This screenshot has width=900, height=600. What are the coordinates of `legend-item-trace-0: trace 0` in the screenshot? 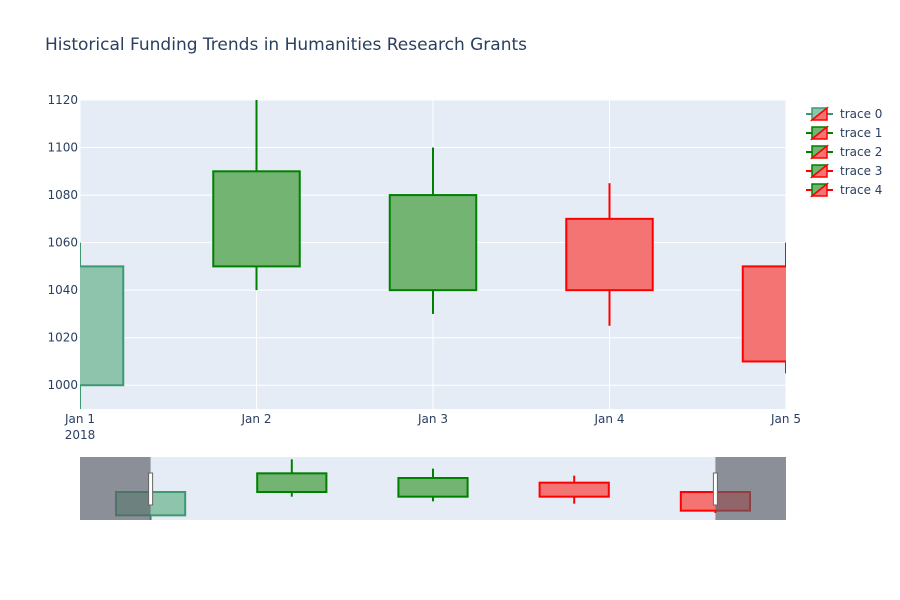 It's located at (844, 114).